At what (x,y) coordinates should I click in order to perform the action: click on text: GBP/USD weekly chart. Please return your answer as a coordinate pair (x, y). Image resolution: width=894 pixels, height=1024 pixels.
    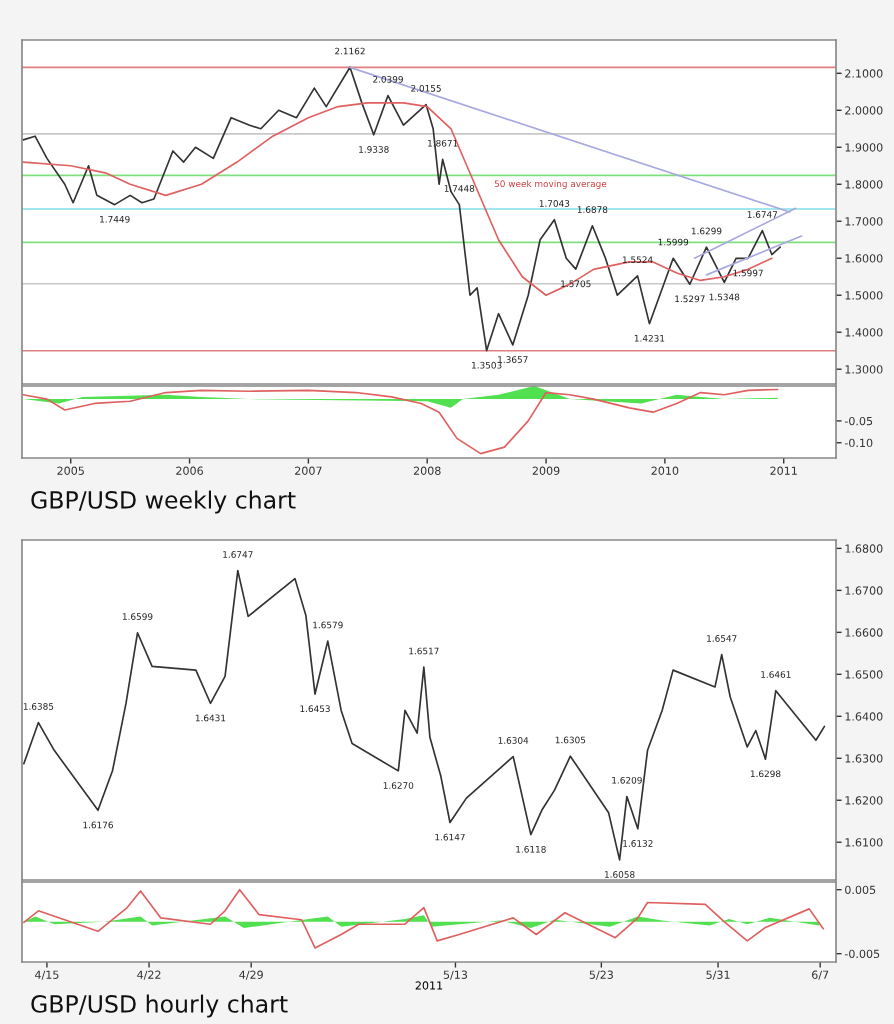
    Looking at the image, I should click on (163, 502).